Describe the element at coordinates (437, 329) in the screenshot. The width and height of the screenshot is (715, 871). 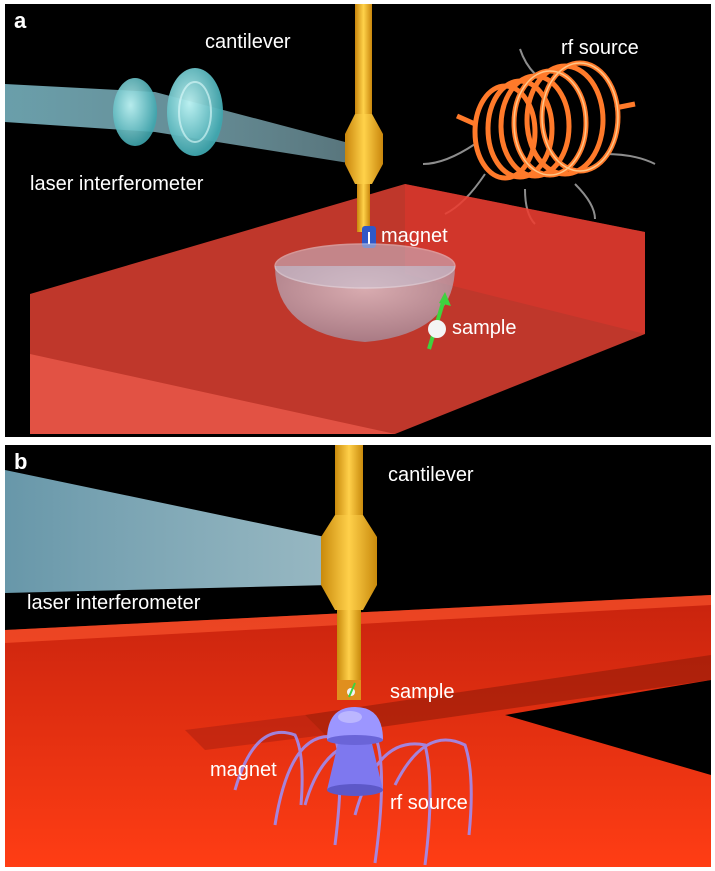
I see `sample-a` at that location.